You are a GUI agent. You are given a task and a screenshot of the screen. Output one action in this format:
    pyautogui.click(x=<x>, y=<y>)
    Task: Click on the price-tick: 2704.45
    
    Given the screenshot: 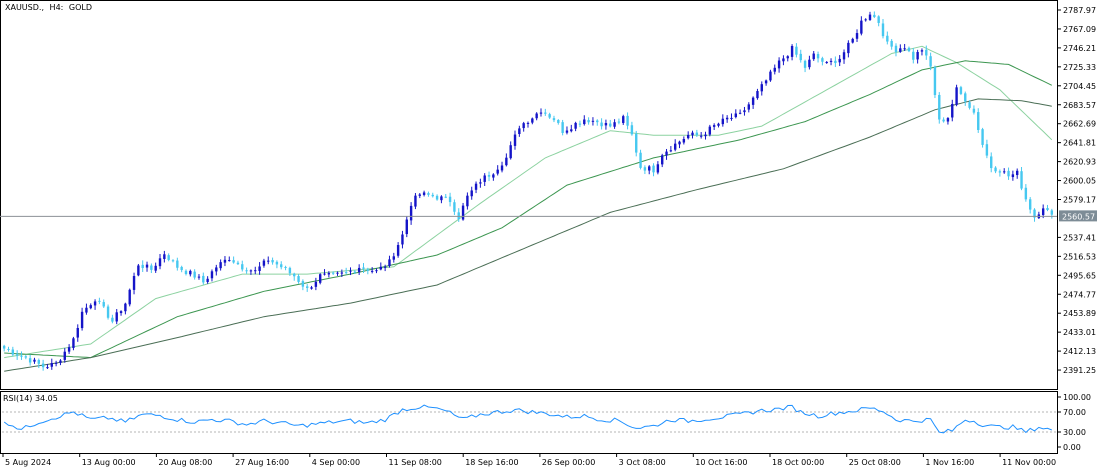 What is the action you would take?
    pyautogui.click(x=1076, y=86)
    